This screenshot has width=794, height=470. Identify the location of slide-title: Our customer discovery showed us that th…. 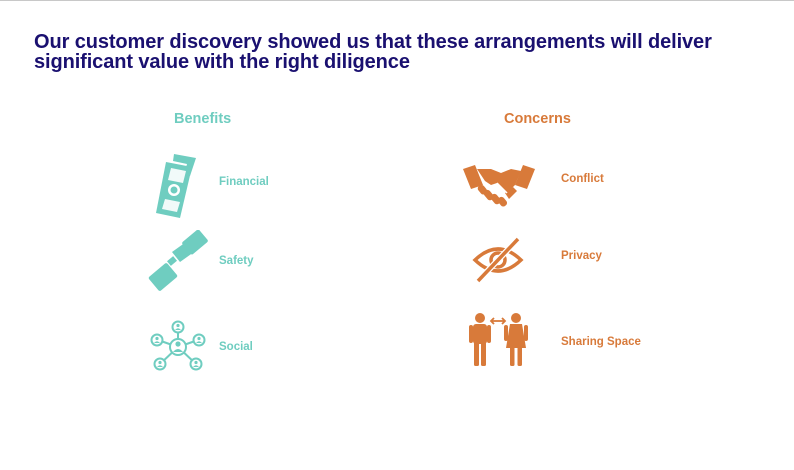
(373, 52).